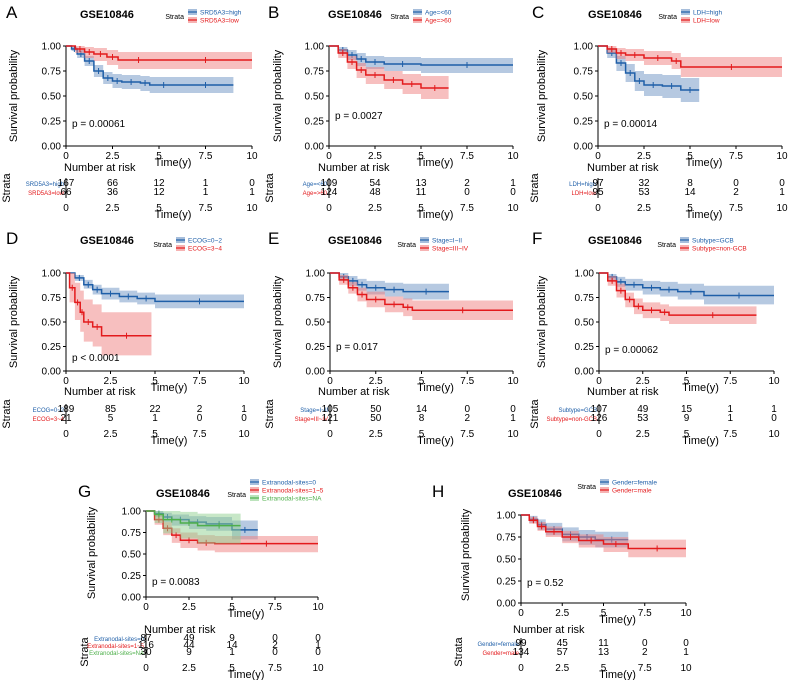  Describe the element at coordinates (189, 638) in the screenshot. I see `risk-count: 49` at that location.